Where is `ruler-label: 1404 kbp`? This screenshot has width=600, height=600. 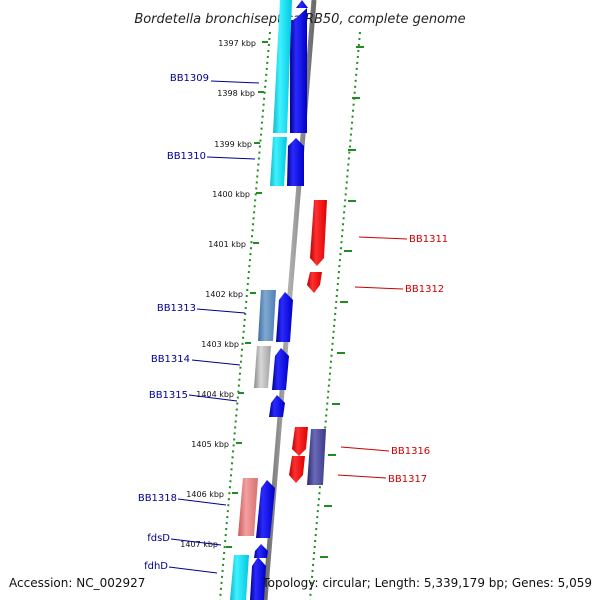
ruler-label: 1404 kbp is located at coordinates (215, 394).